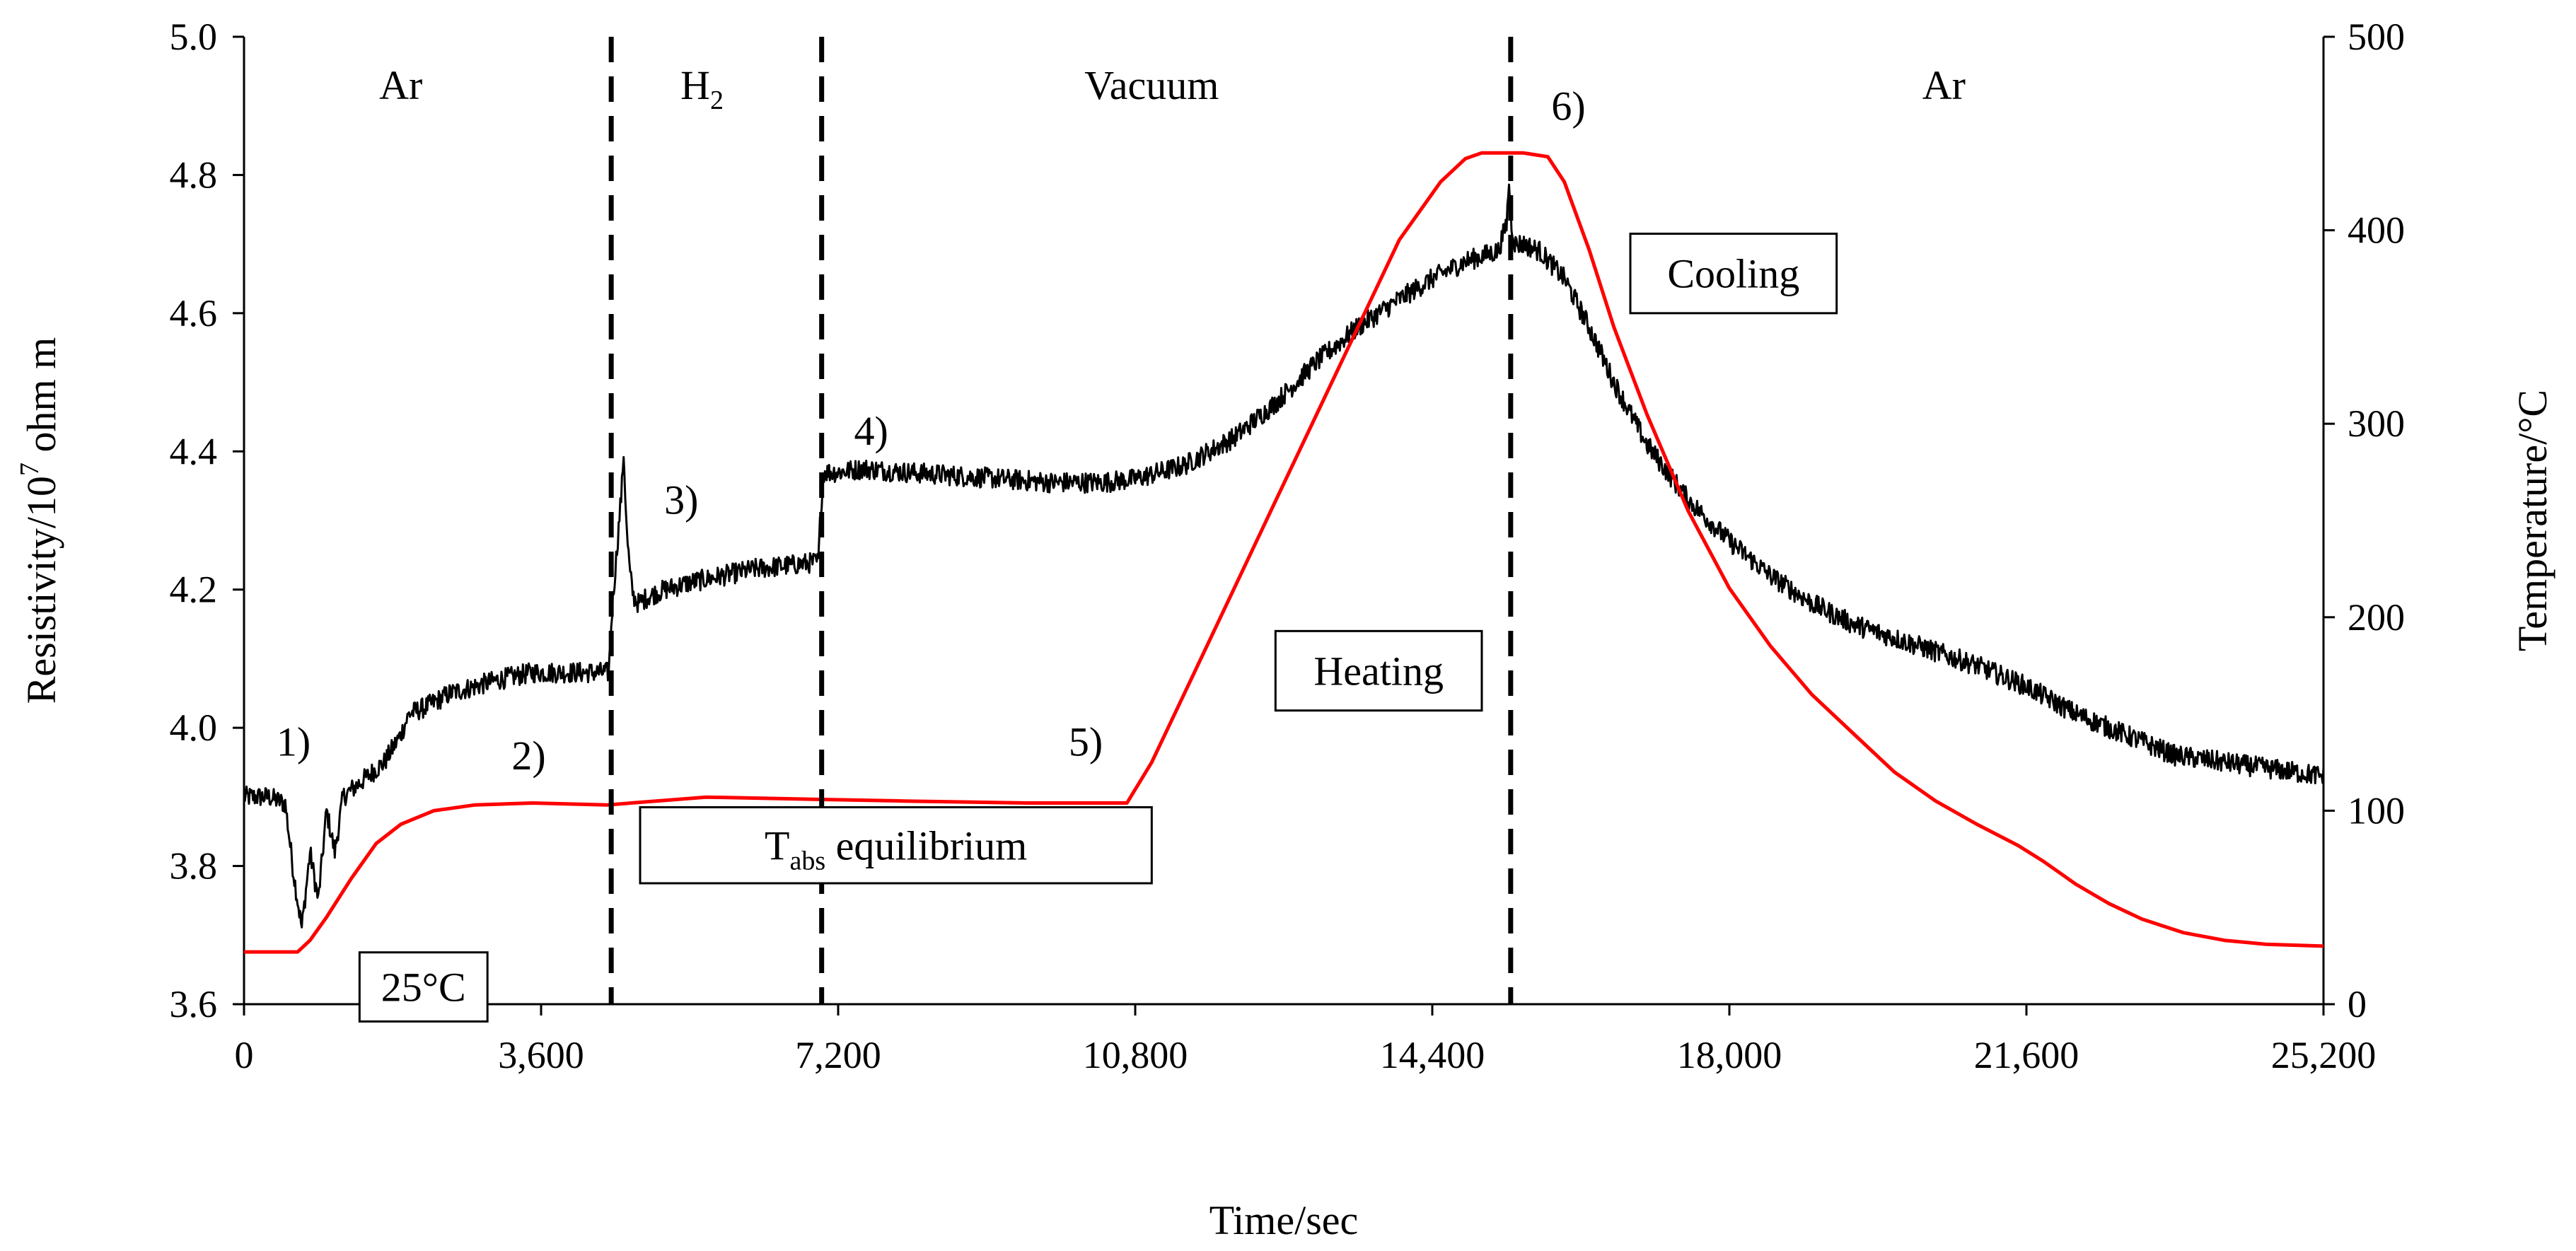 Image resolution: width=2576 pixels, height=1251 pixels. Describe the element at coordinates (1135, 1055) in the screenshot. I see `x-tick-label: 10,800` at that location.